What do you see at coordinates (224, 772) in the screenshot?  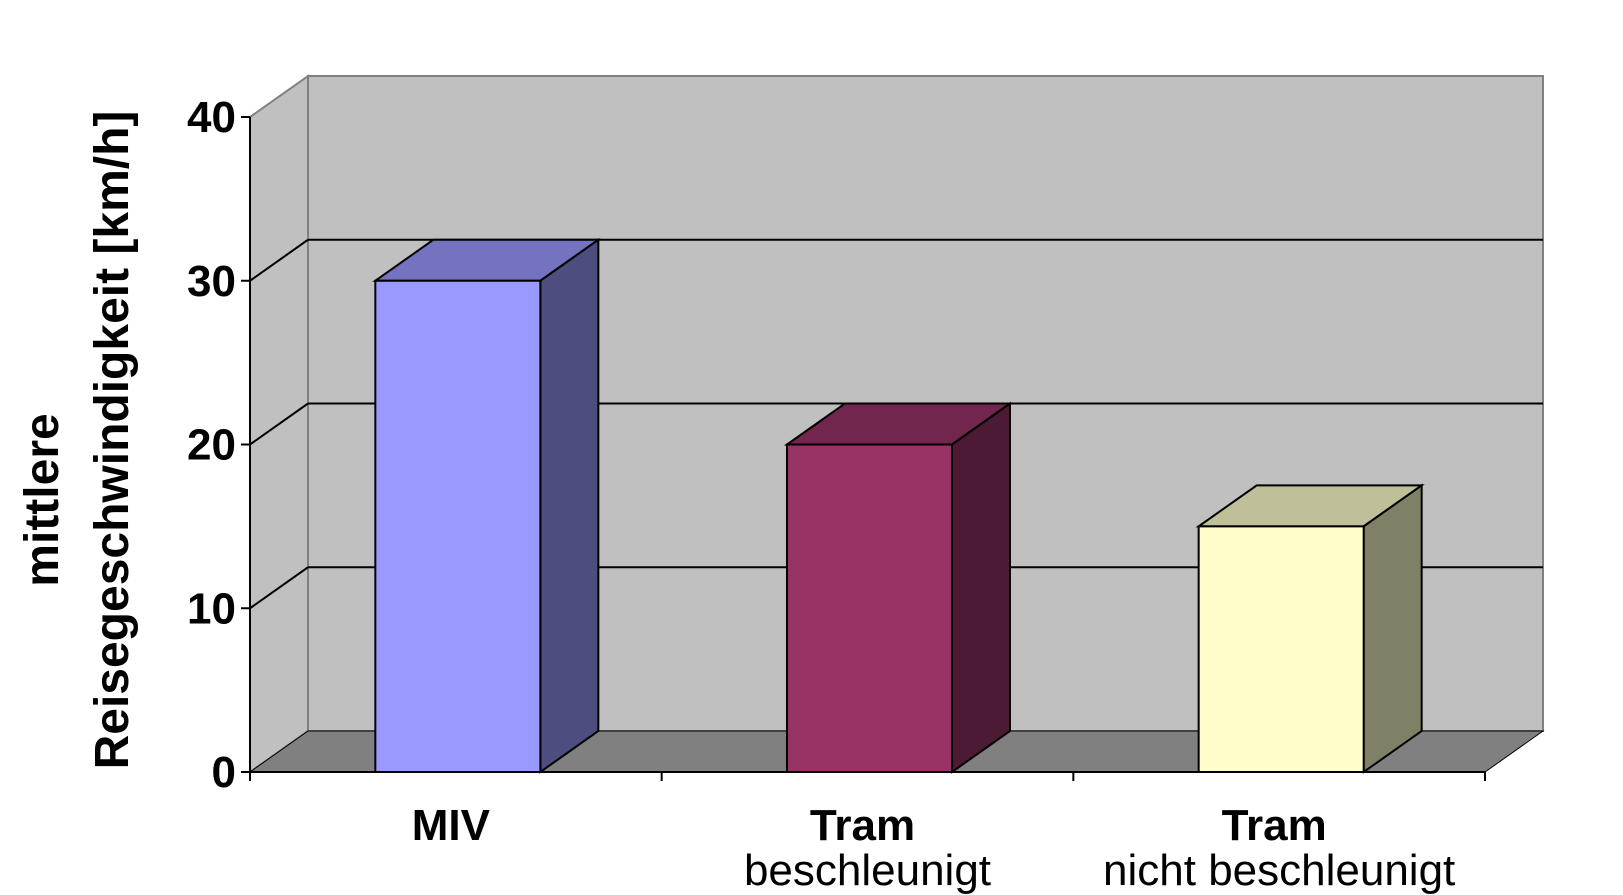 I see `y-tick-label: 0` at bounding box center [224, 772].